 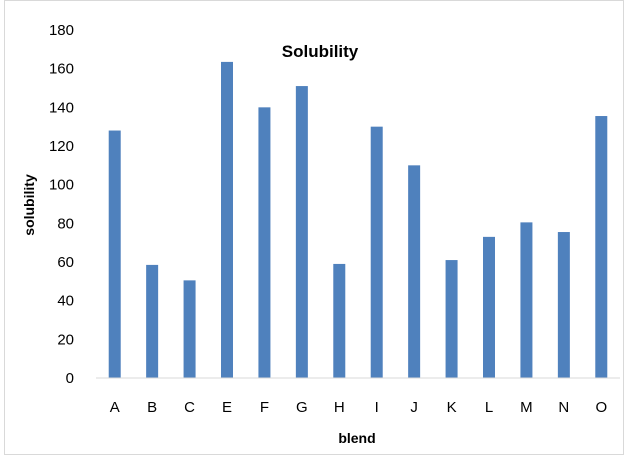 I want to click on y-tick-label: 40, so click(x=65, y=301).